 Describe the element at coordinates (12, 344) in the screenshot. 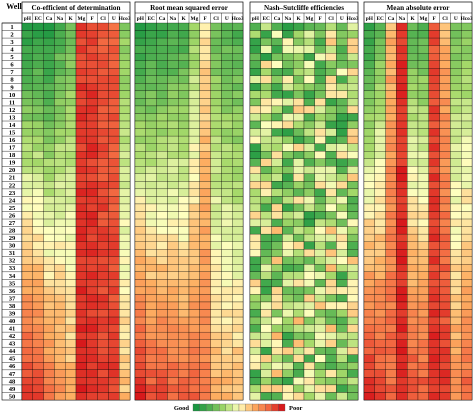

I see `row-label: 43` at that location.